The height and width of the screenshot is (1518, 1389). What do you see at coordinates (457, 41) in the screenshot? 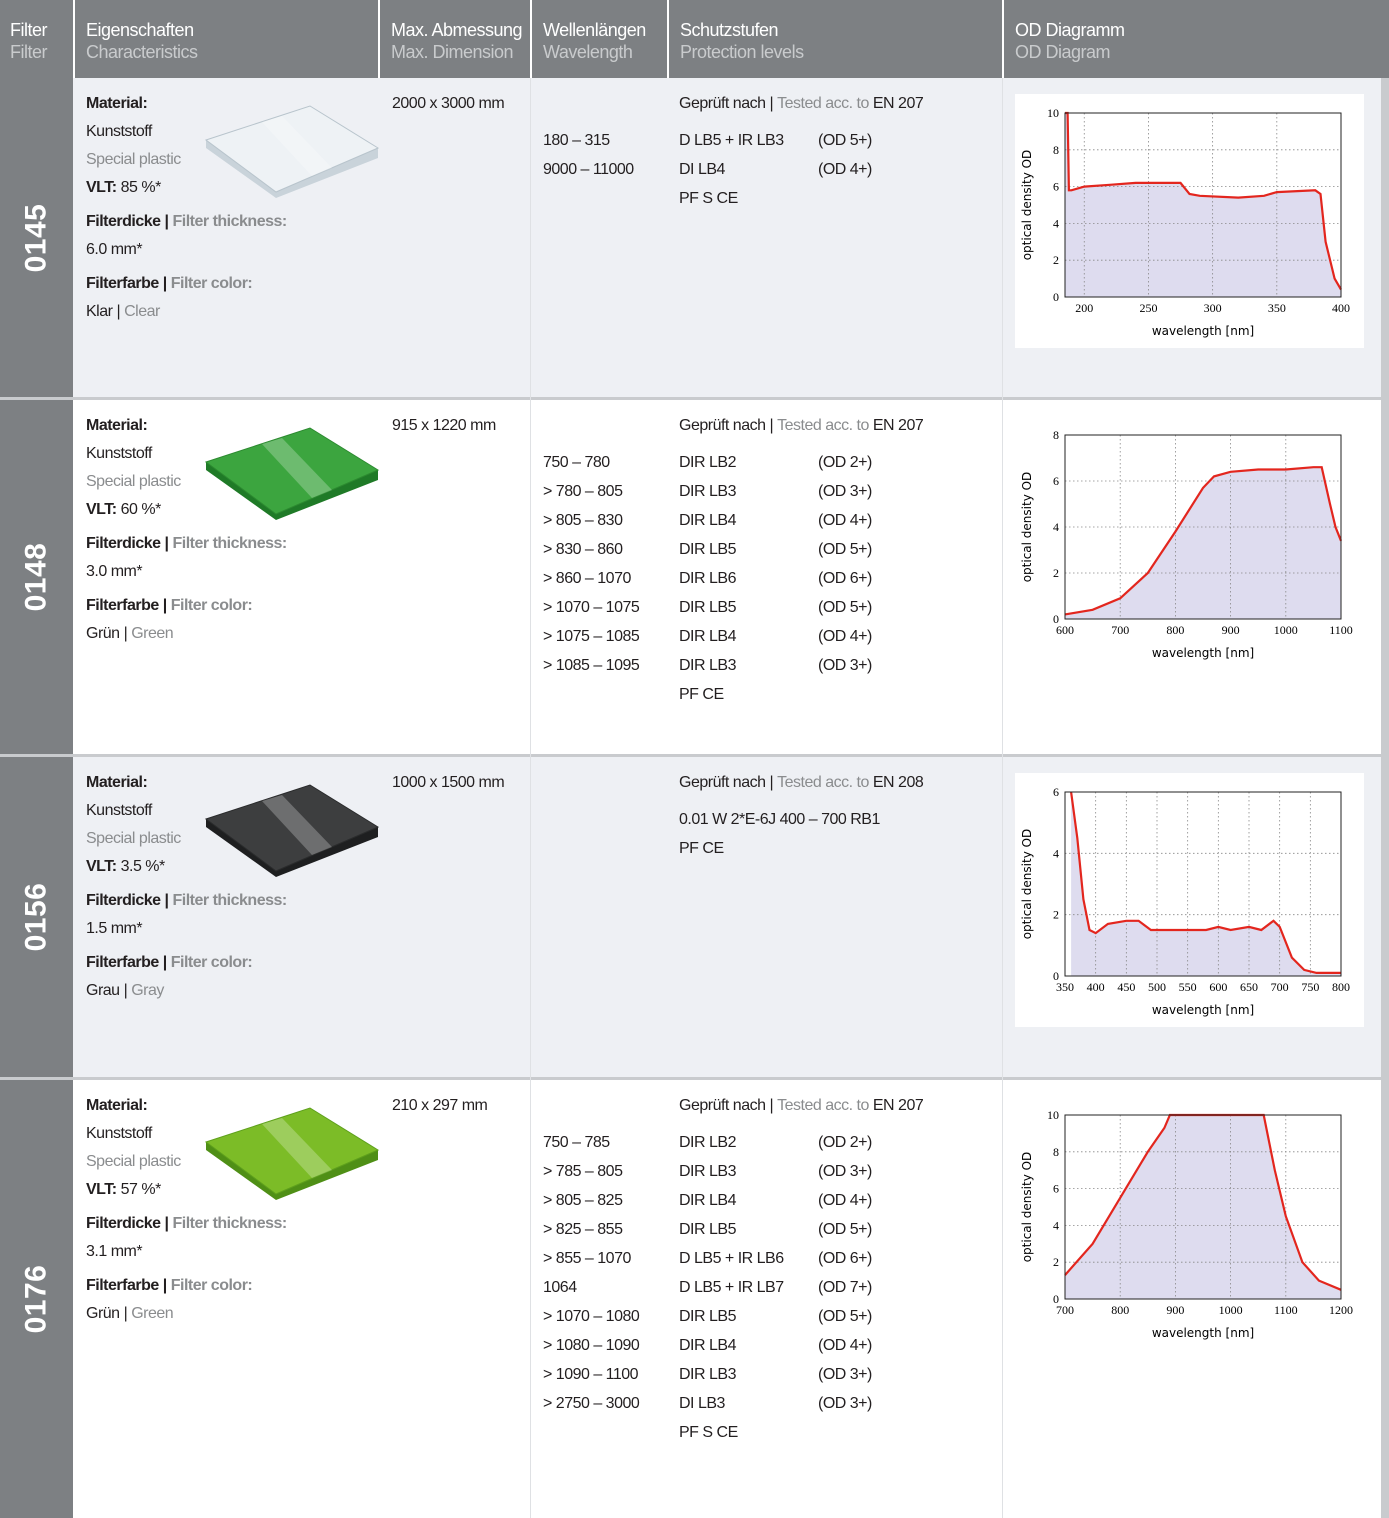
I see `header-text: Max. Abmessung Max. Dimension` at bounding box center [457, 41].